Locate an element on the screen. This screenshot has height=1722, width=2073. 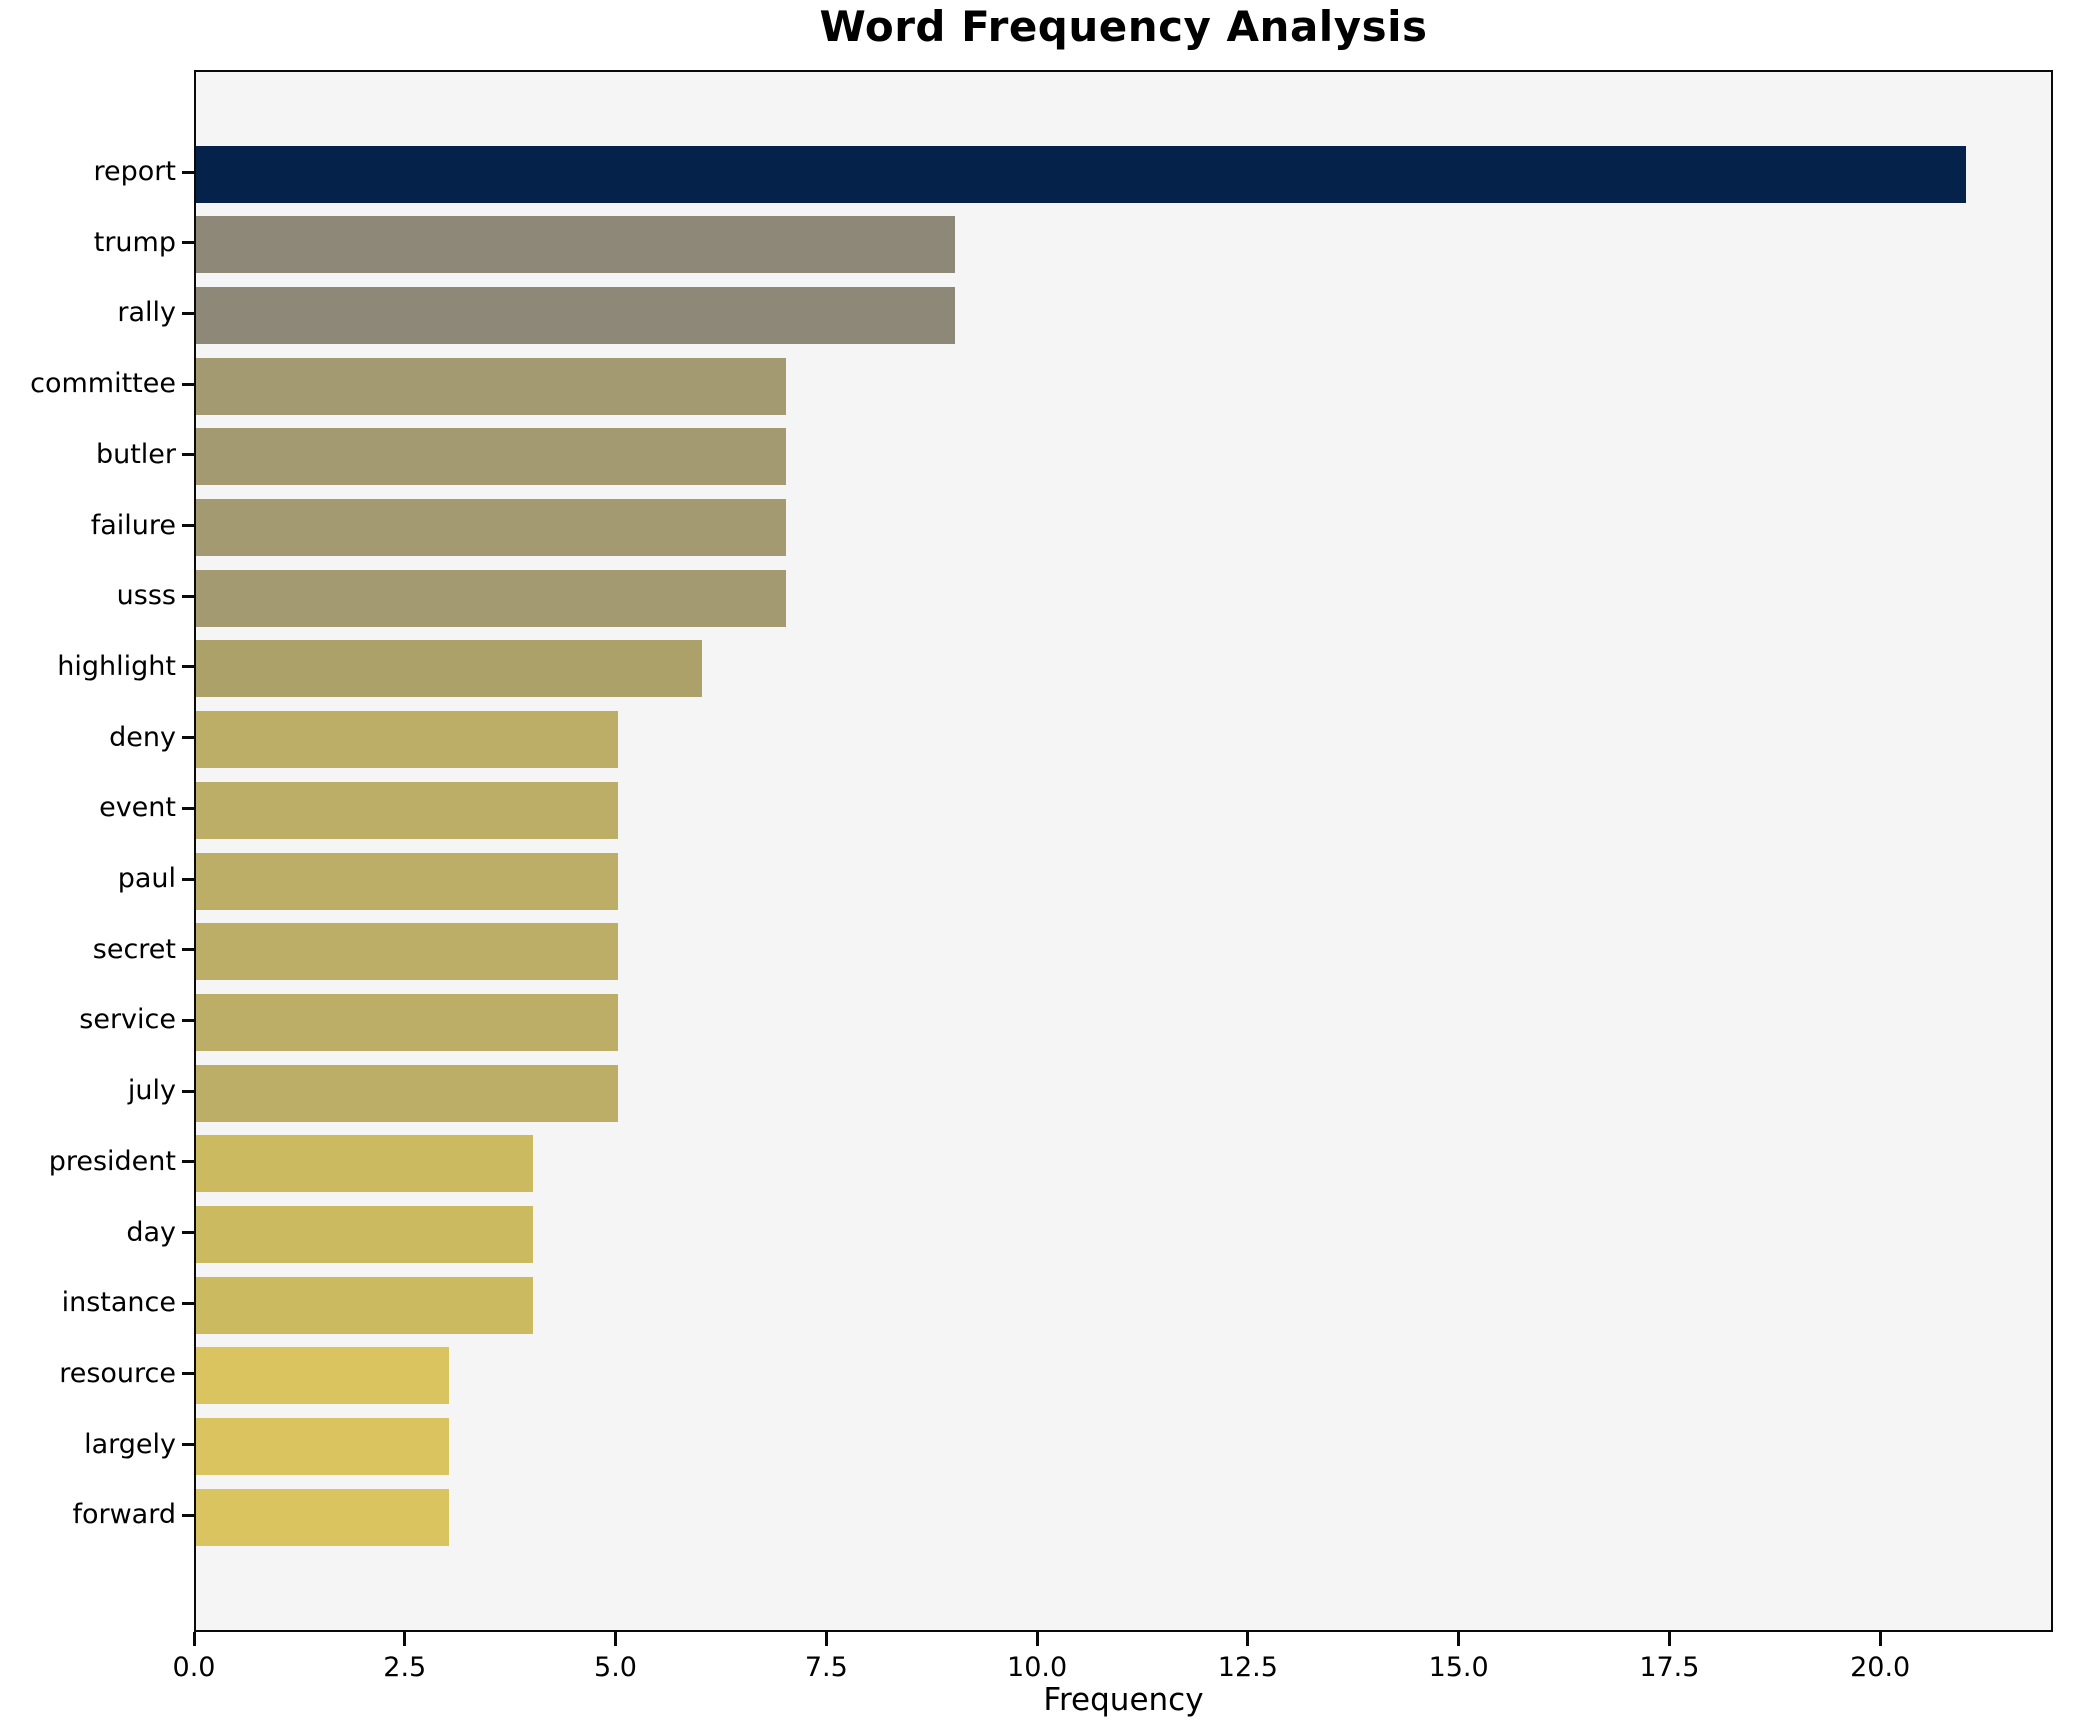
y-tick-label-july: july is located at coordinates (151, 1091).